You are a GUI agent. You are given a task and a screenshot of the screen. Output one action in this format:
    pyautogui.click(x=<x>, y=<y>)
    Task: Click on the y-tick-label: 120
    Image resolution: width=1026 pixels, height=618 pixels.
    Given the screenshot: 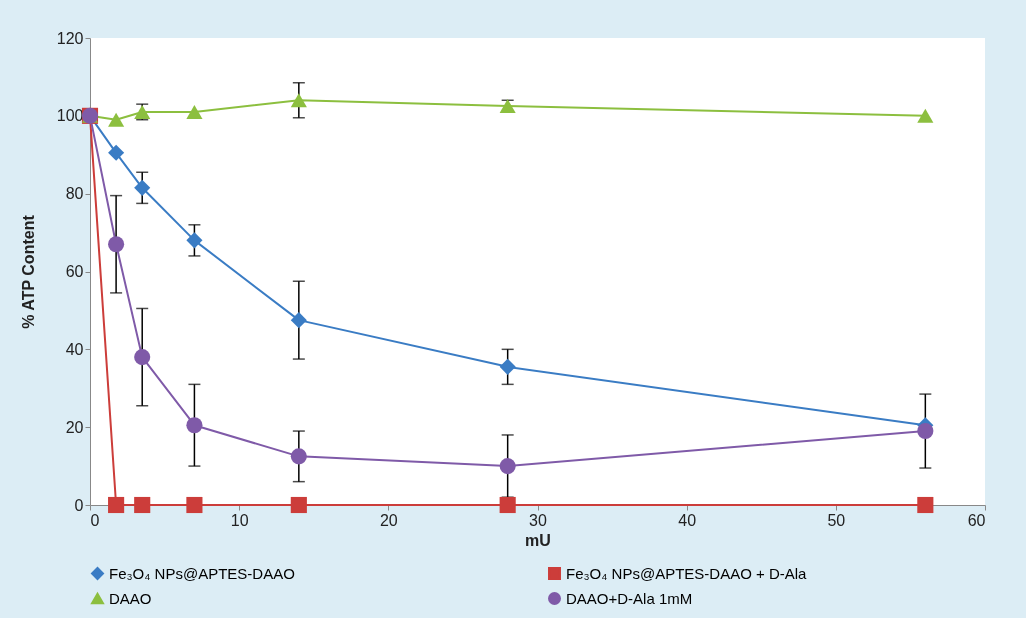 What is the action you would take?
    pyautogui.click(x=70, y=38)
    